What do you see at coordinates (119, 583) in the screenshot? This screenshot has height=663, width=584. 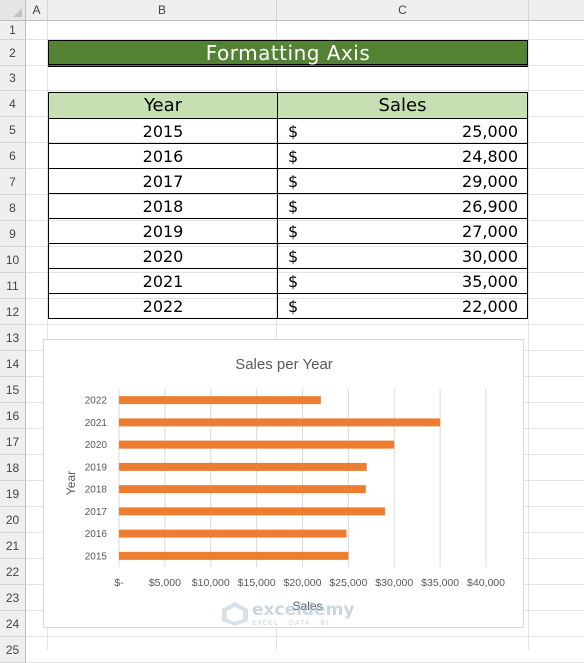 I see `x-tick-label: $-` at bounding box center [119, 583].